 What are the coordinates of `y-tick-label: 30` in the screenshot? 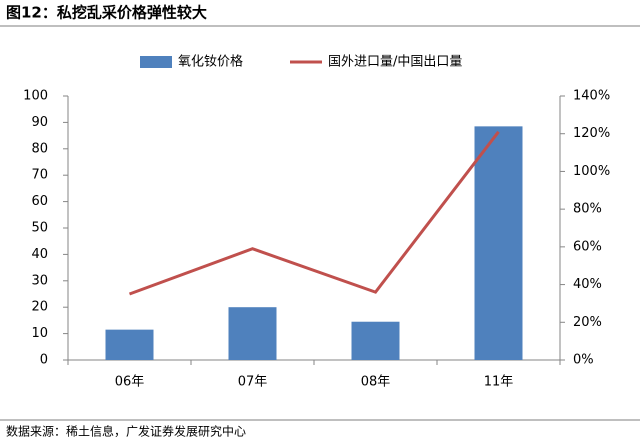 It's located at (39, 280).